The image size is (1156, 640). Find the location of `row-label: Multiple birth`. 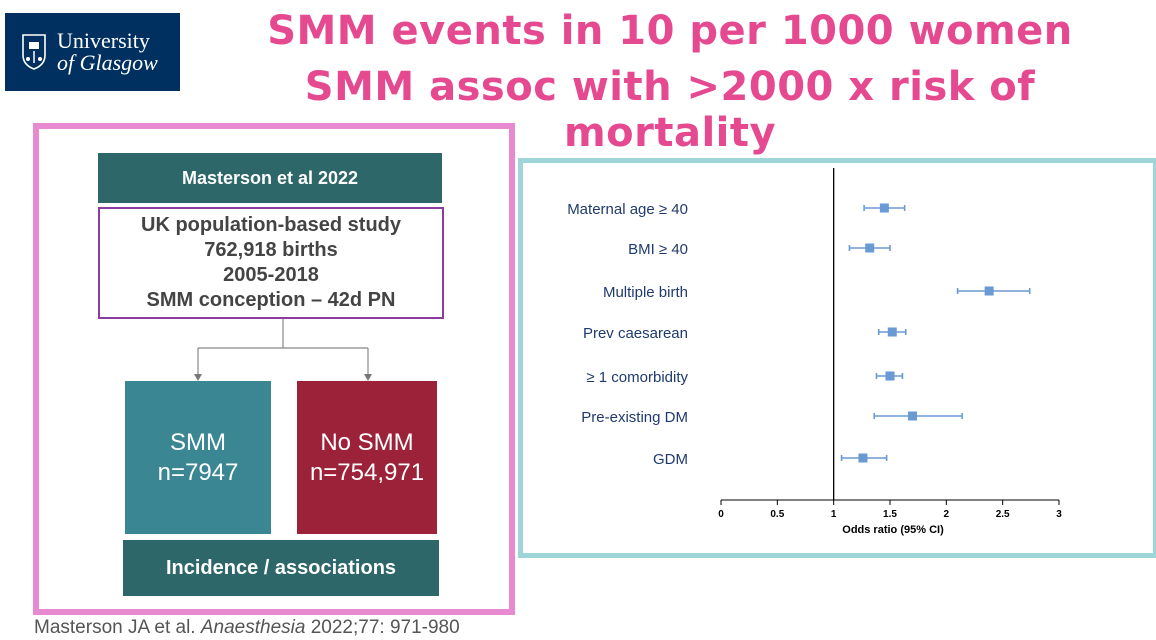

row-label: Multiple birth is located at coordinates (645, 292).